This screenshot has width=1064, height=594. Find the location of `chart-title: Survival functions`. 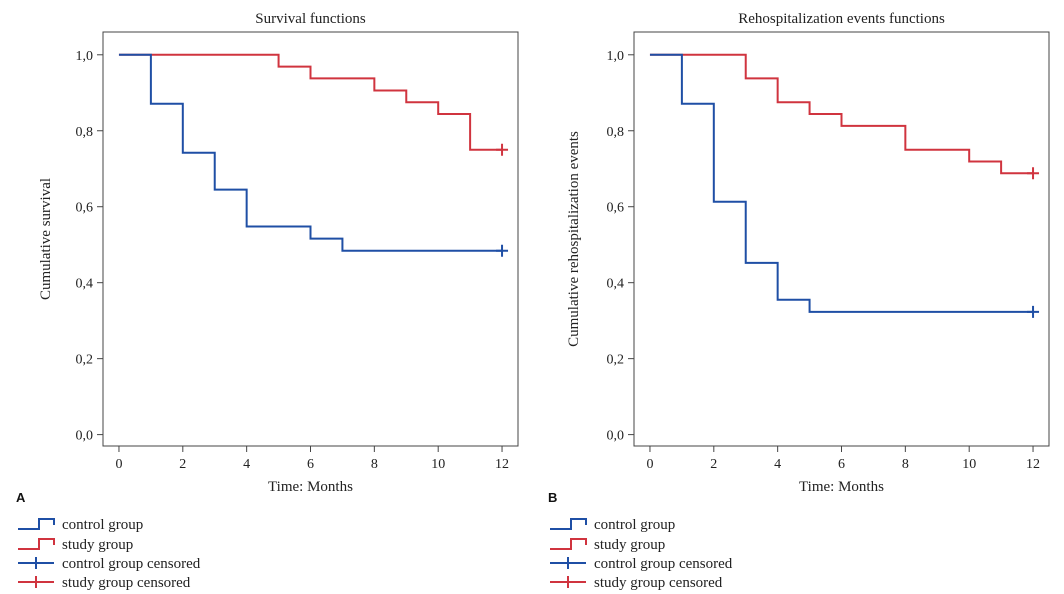

chart-title: Survival functions is located at coordinates (310, 19).